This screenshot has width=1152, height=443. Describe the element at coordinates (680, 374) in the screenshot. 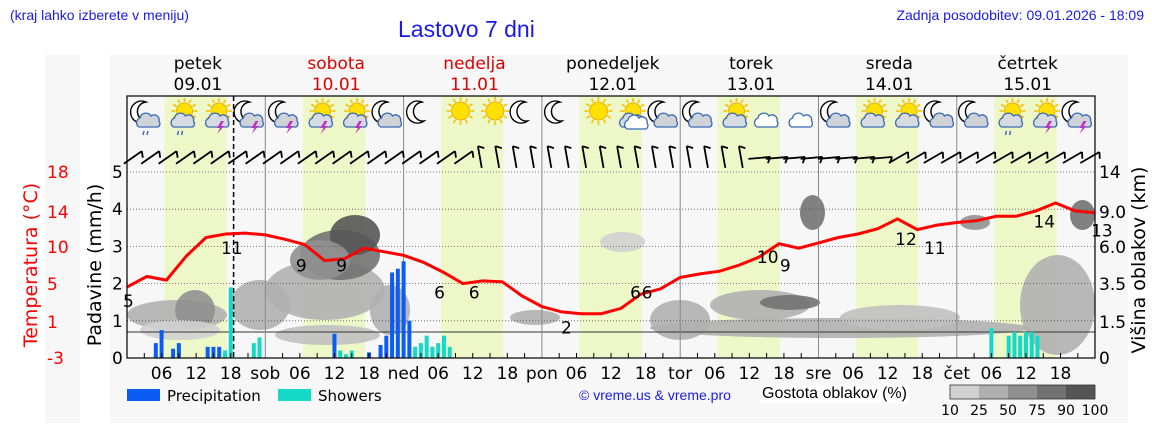

I see `day-abbr-label: tor` at that location.